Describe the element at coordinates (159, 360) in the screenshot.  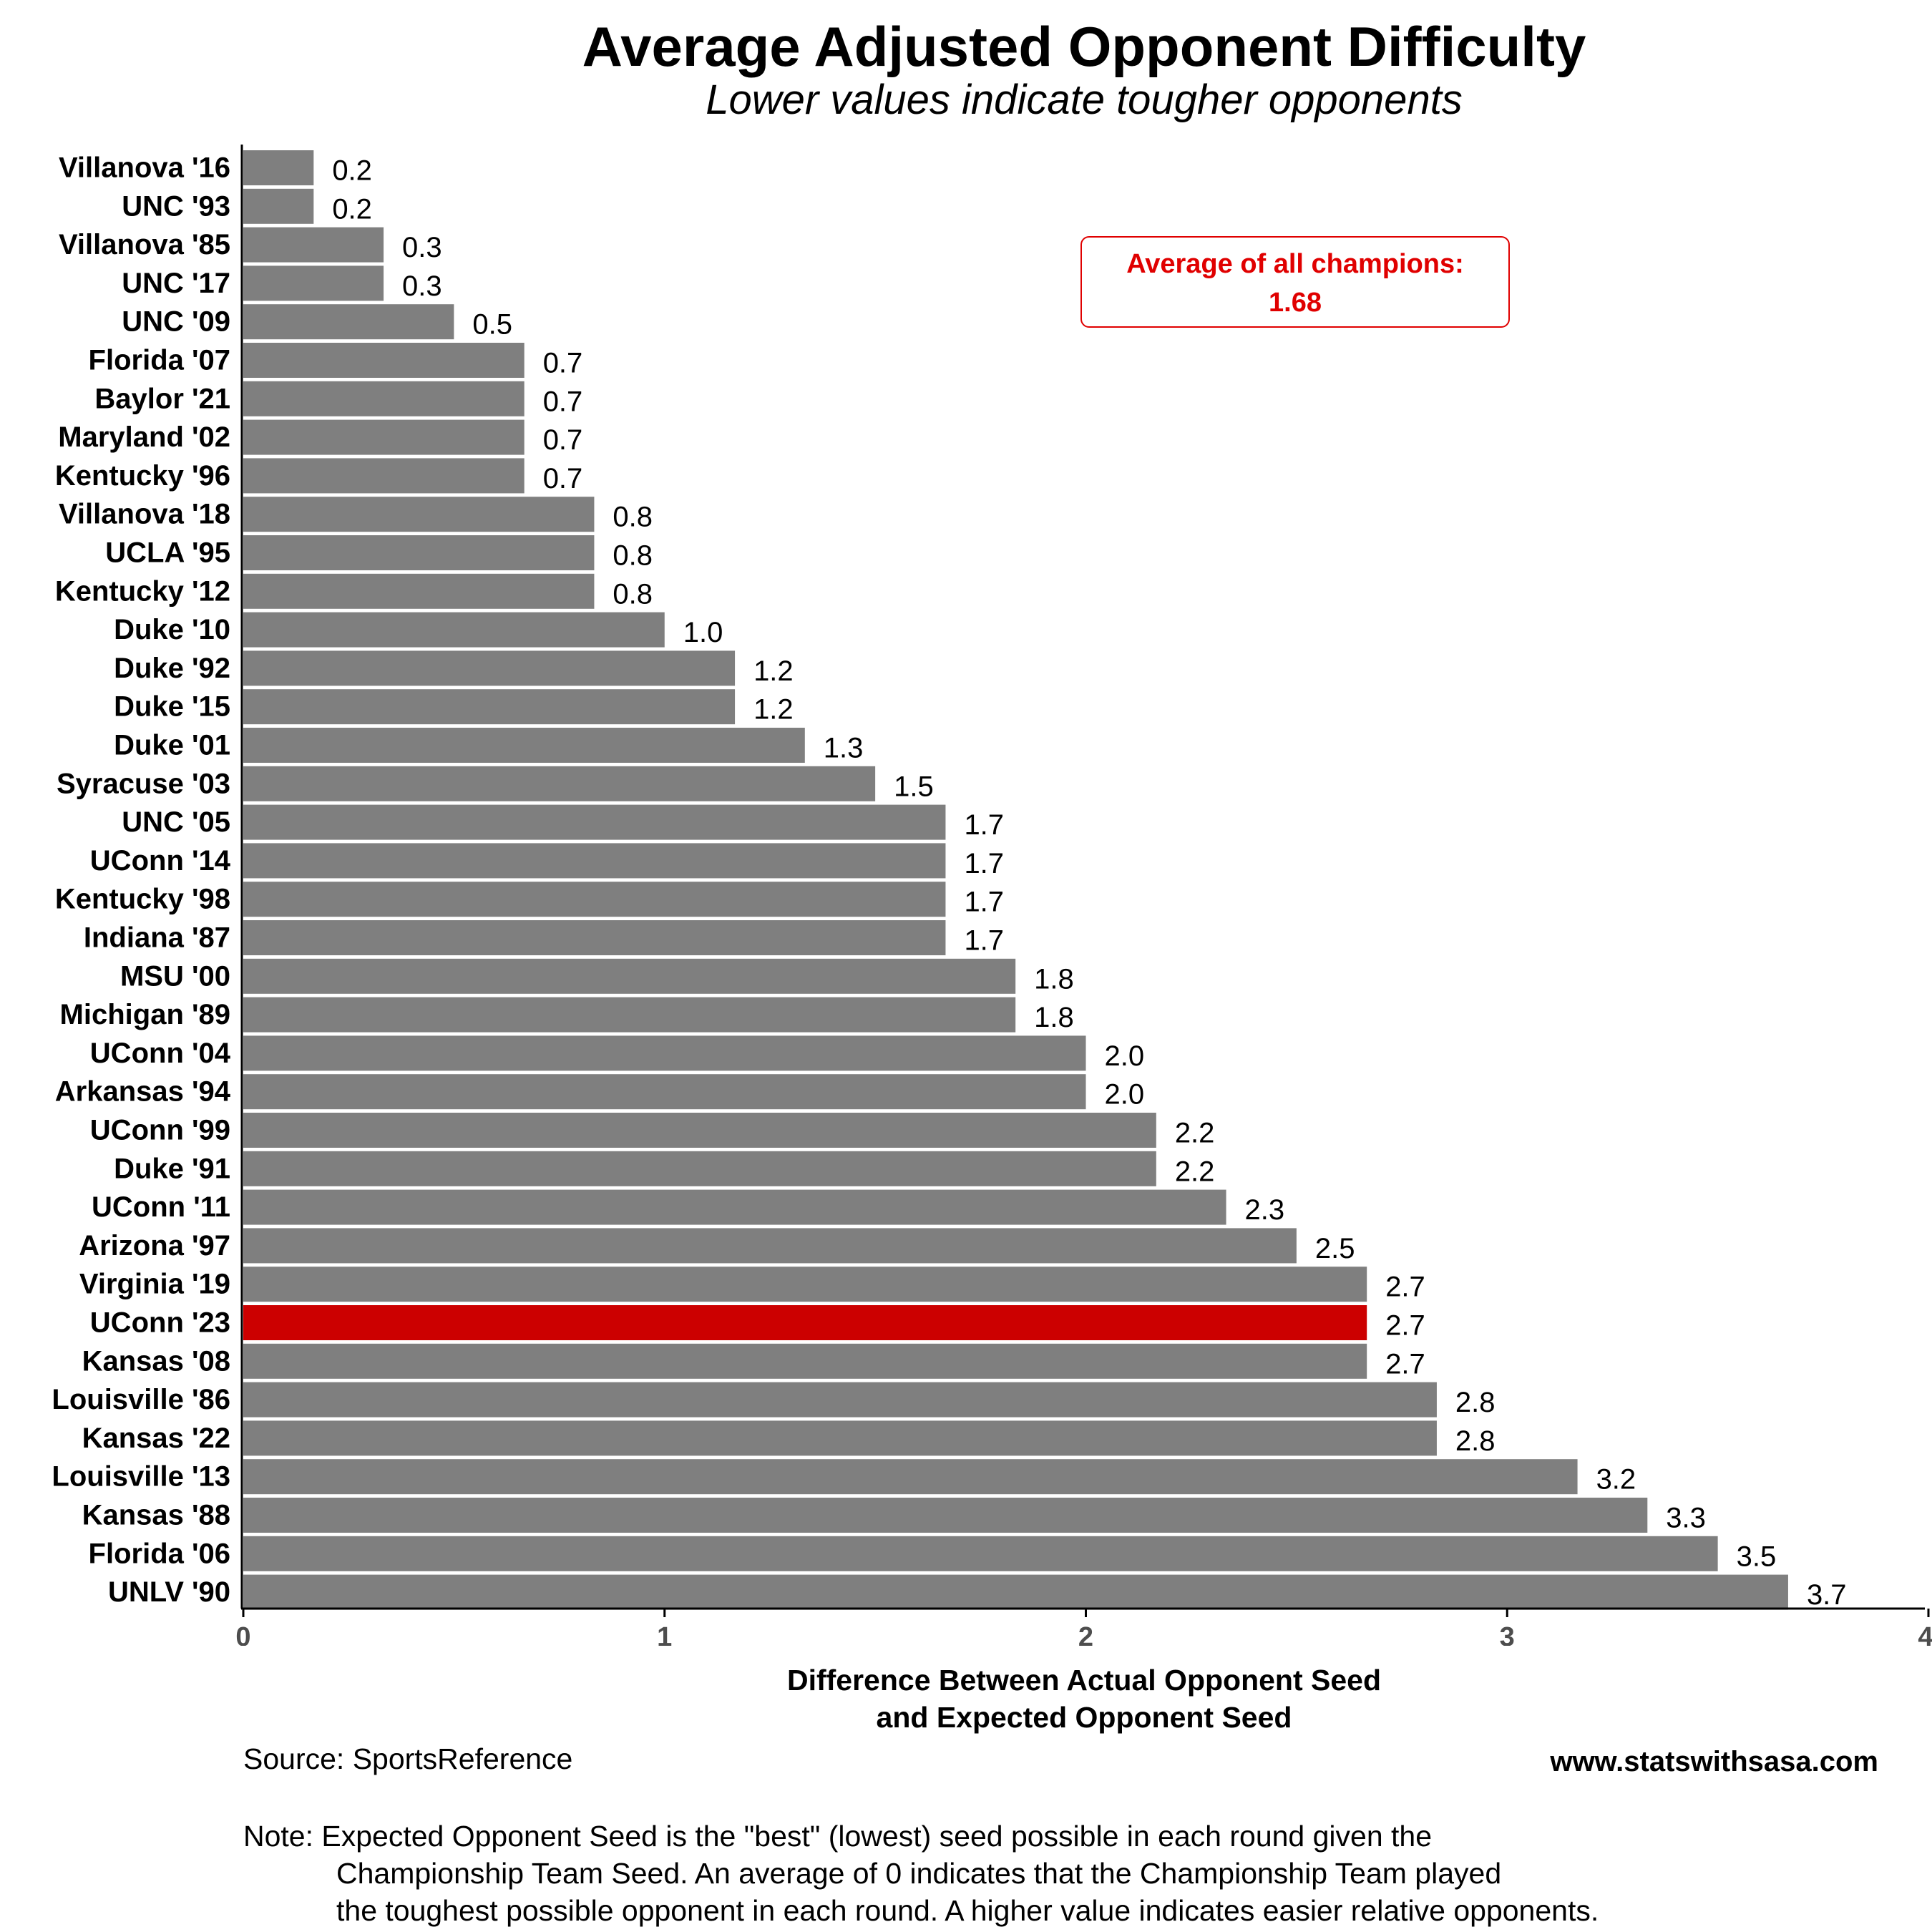
I see `y-tick-label: Florida '07` at that location.